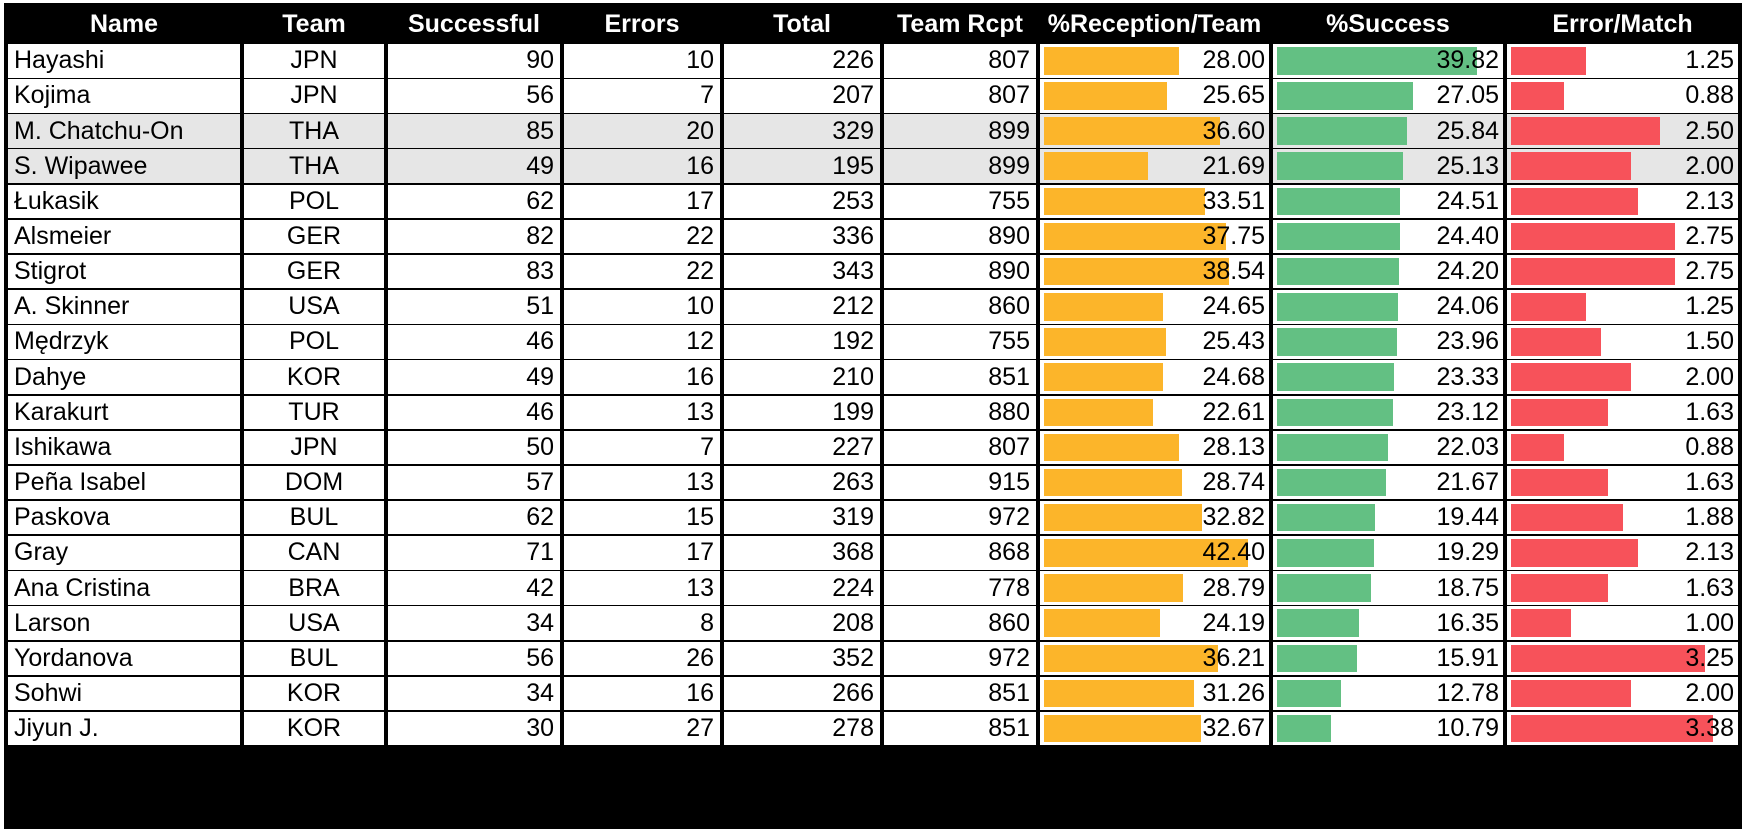 This screenshot has width=1747, height=837. I want to click on player-name-cell: Yordanova, so click(124, 658).